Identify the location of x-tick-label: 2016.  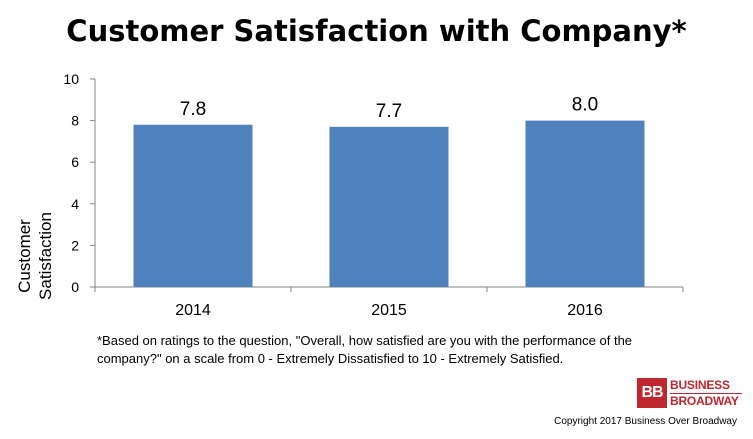
(585, 310).